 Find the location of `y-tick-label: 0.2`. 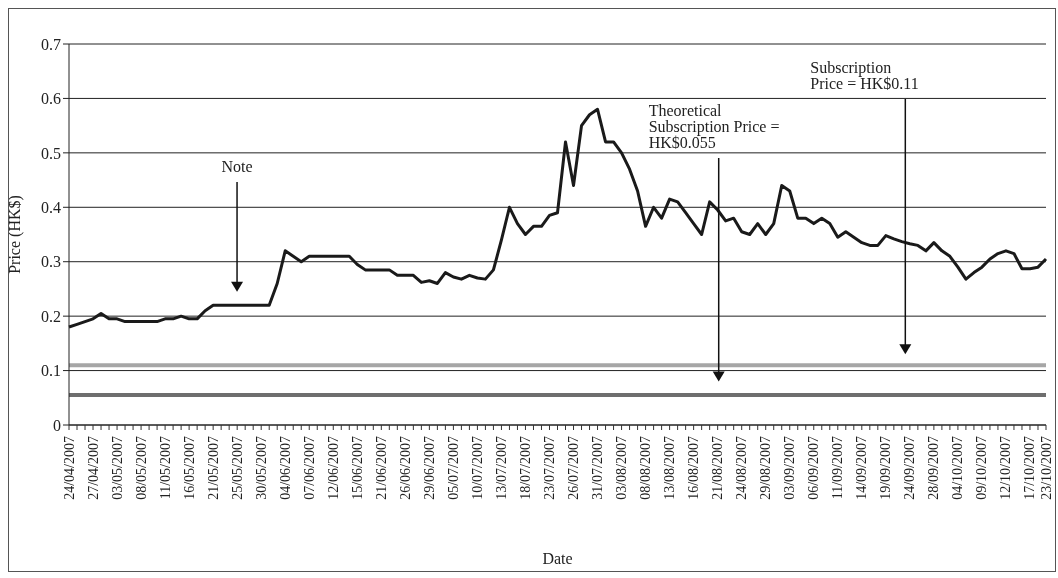

y-tick-label: 0.2 is located at coordinates (51, 316).